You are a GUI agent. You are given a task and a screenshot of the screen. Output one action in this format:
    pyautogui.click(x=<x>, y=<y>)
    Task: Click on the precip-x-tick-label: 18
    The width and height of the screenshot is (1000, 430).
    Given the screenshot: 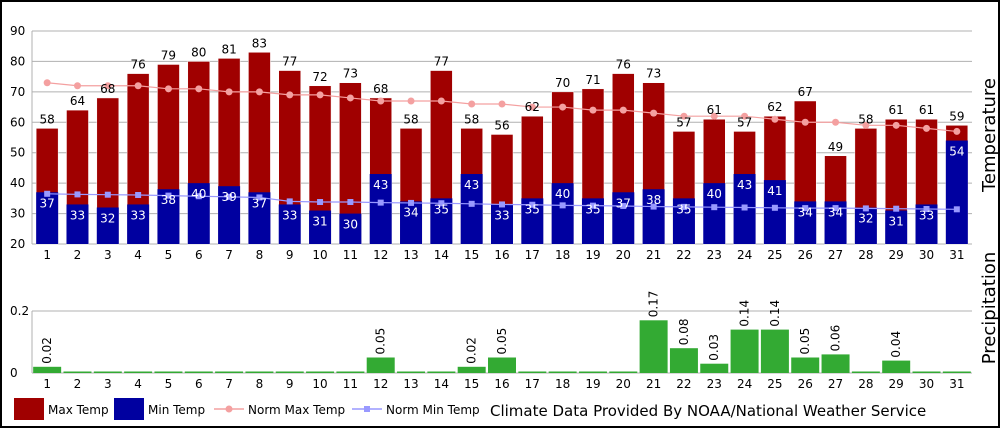 What is the action you would take?
    pyautogui.click(x=562, y=384)
    